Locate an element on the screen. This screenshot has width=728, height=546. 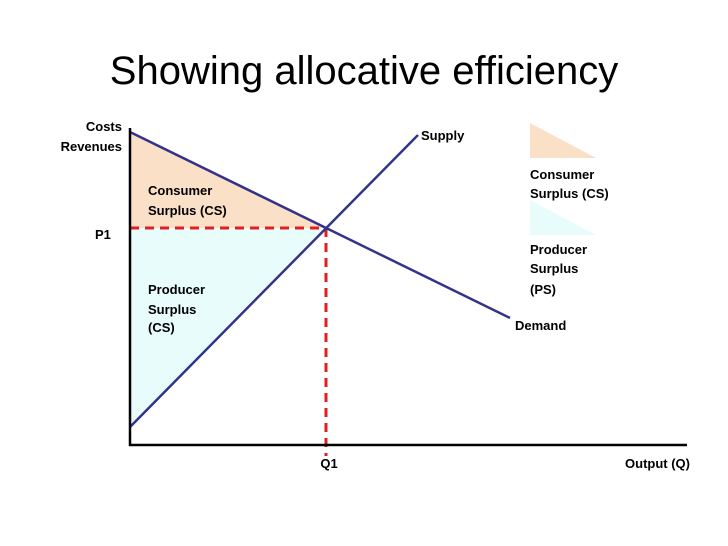
x-axis-label: Output (Q) is located at coordinates (657, 463).